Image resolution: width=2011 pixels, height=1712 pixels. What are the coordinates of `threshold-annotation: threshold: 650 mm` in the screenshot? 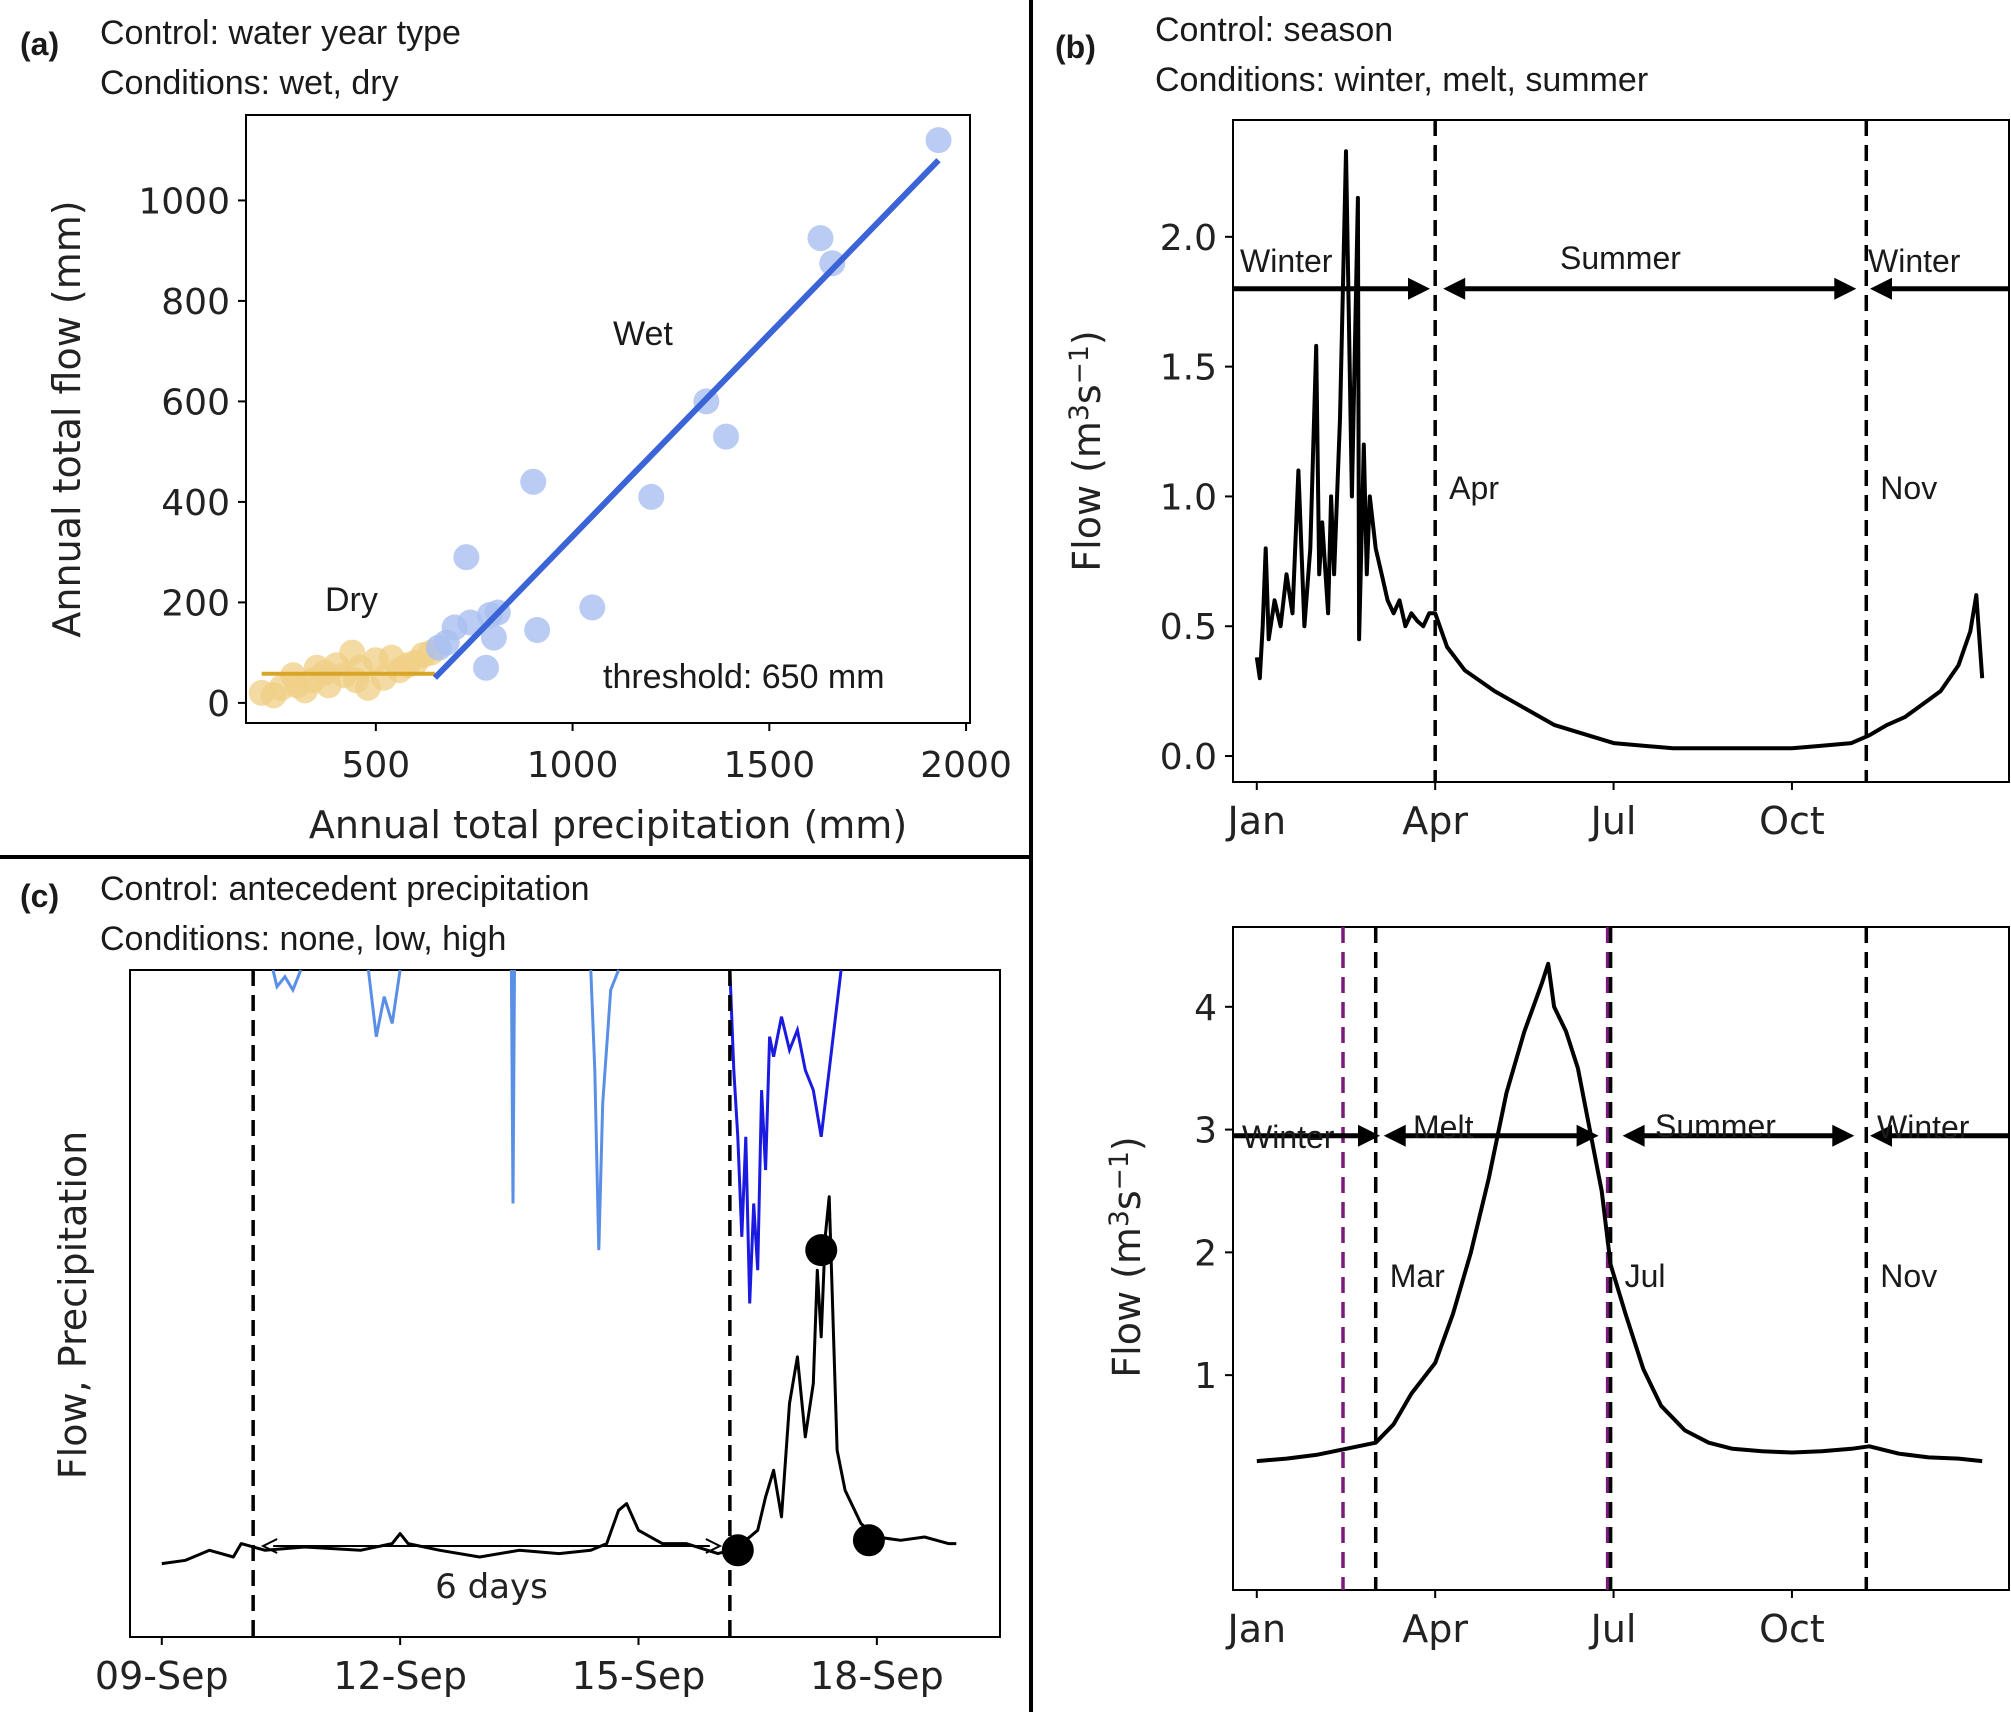 It's located at (744, 677).